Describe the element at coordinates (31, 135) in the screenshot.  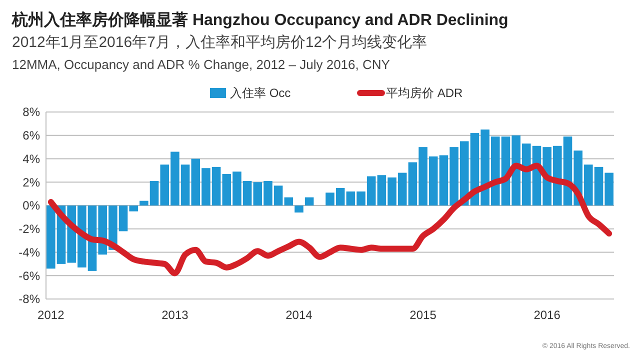
I see `y-tick-label: 6%` at that location.